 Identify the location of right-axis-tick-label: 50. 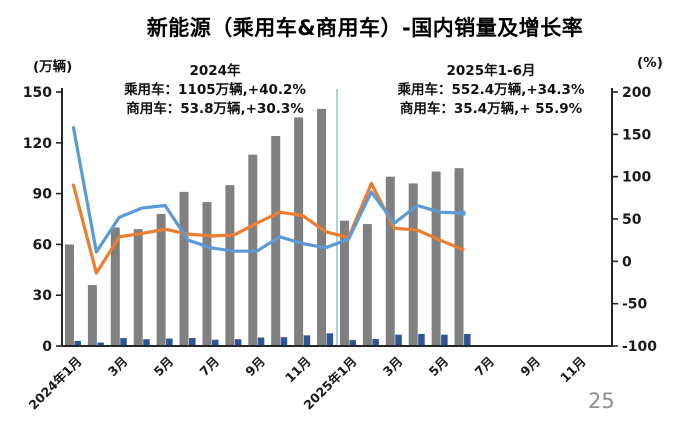
(632, 220).